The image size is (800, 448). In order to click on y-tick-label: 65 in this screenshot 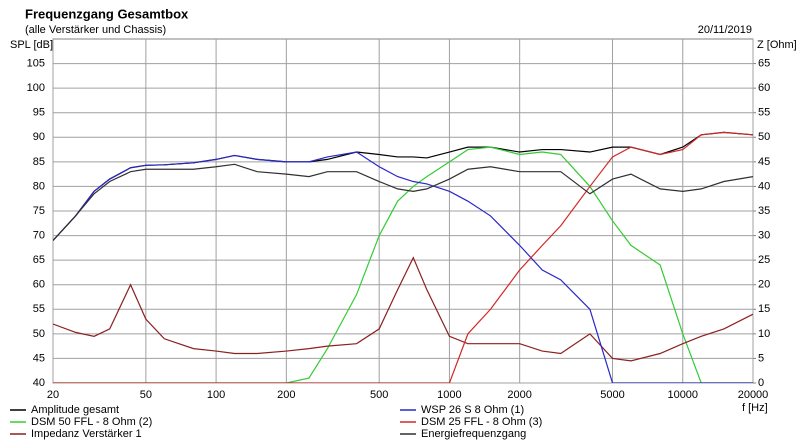, I will do `click(39, 260)`.